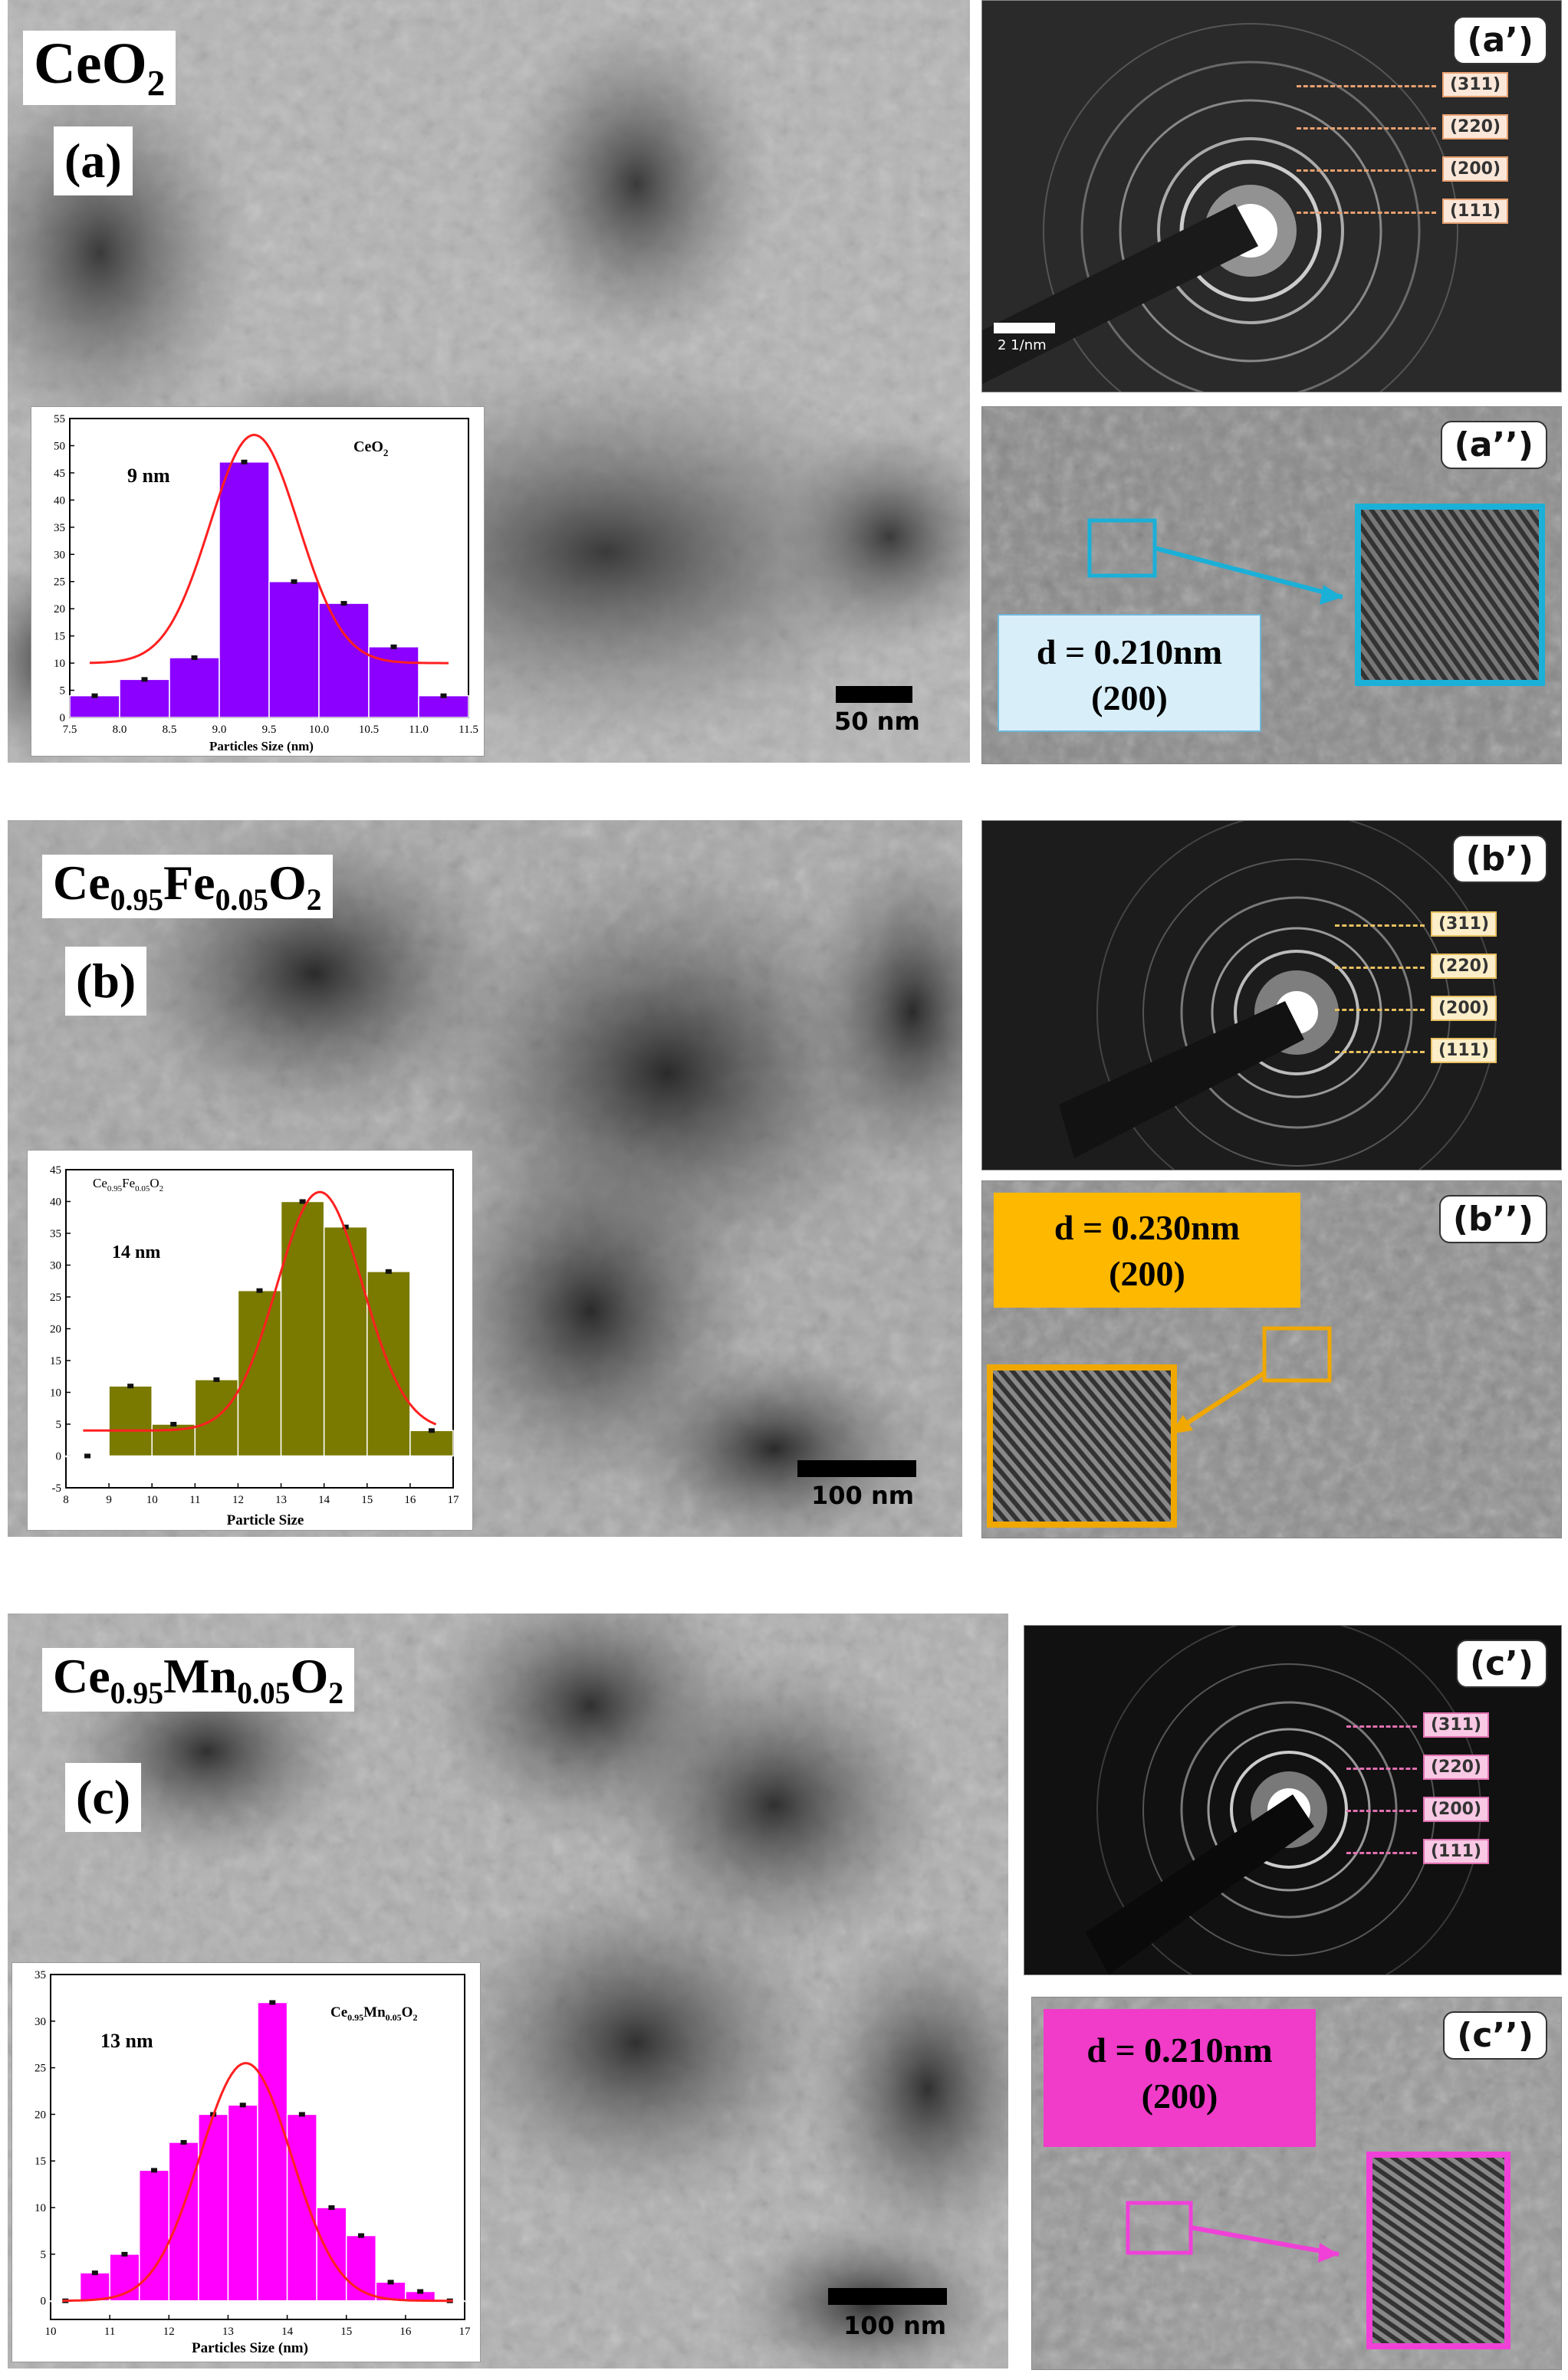  Describe the element at coordinates (1147, 1273) in the screenshot. I see `plane-b: (200)` at that location.